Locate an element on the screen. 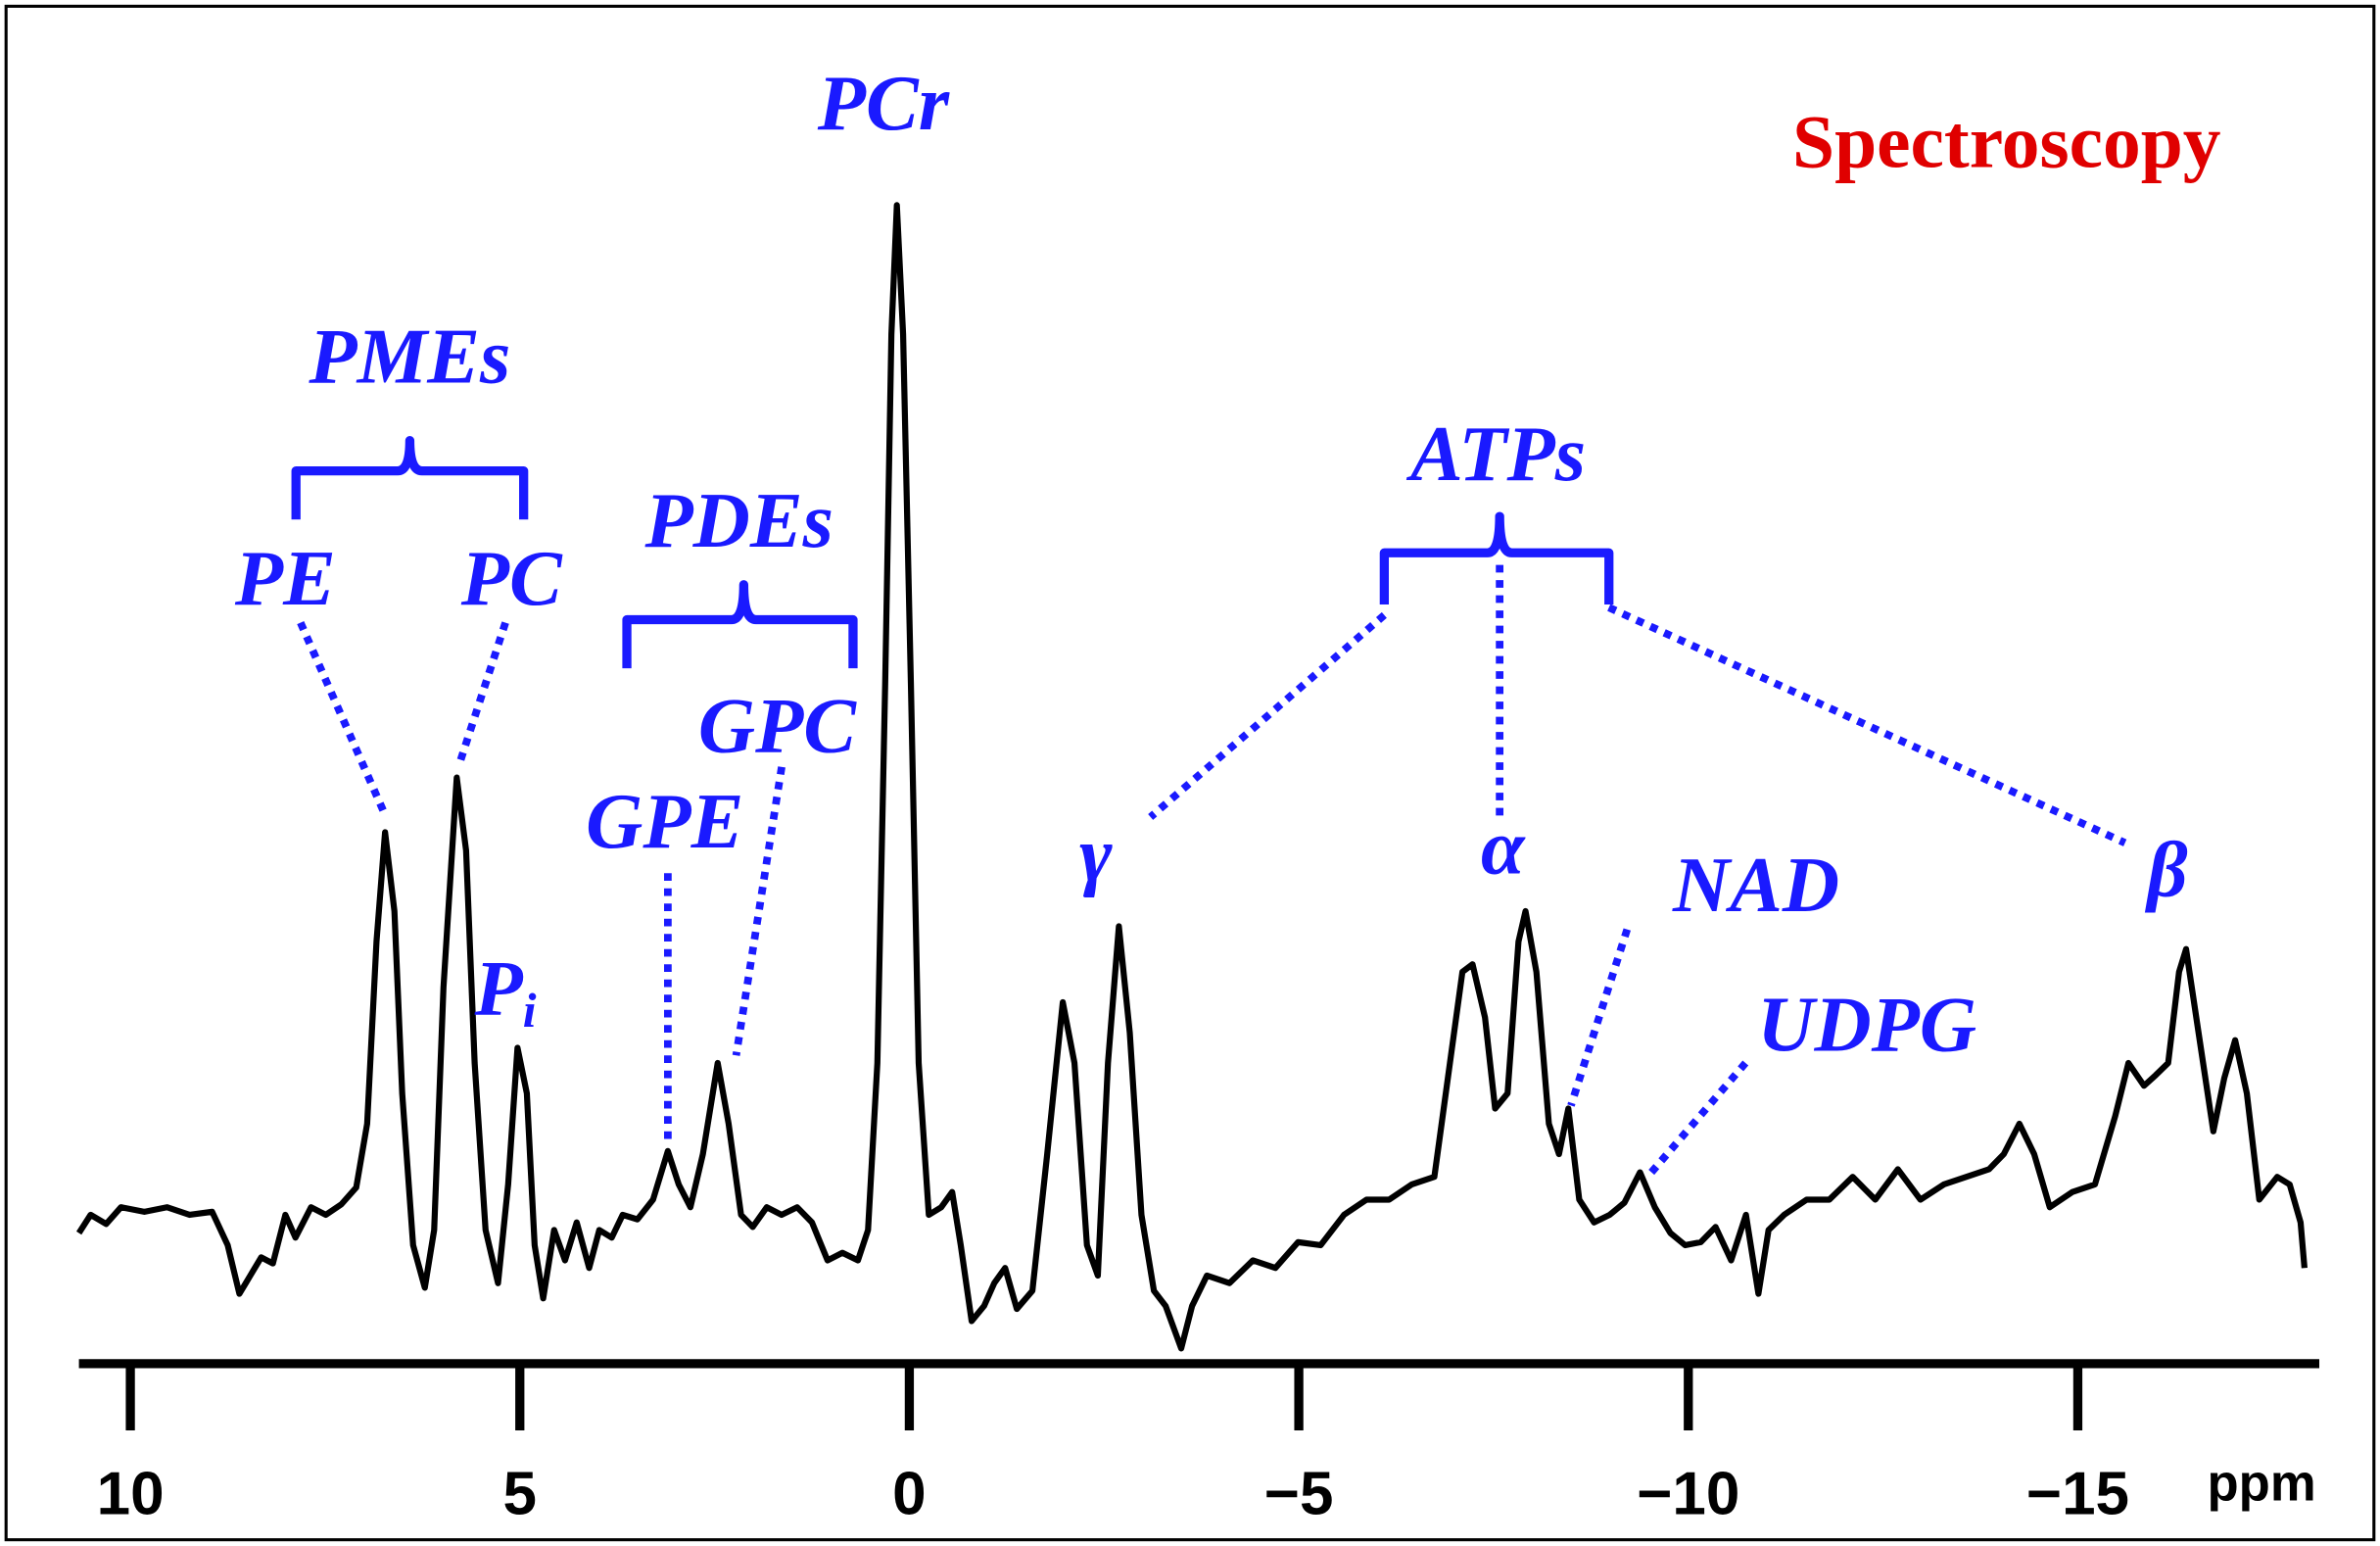 Image resolution: width=2380 pixels, height=1546 pixels. peak-label-text: GPE is located at coordinates (664, 821).